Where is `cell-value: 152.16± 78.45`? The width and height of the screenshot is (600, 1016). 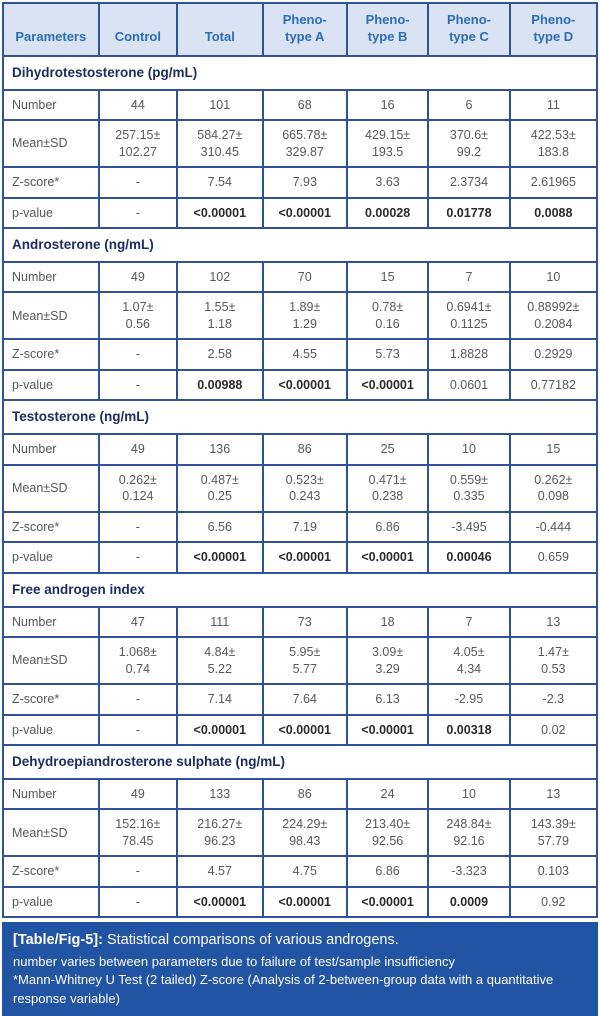
cell-value: 152.16± 78.45 is located at coordinates (138, 833).